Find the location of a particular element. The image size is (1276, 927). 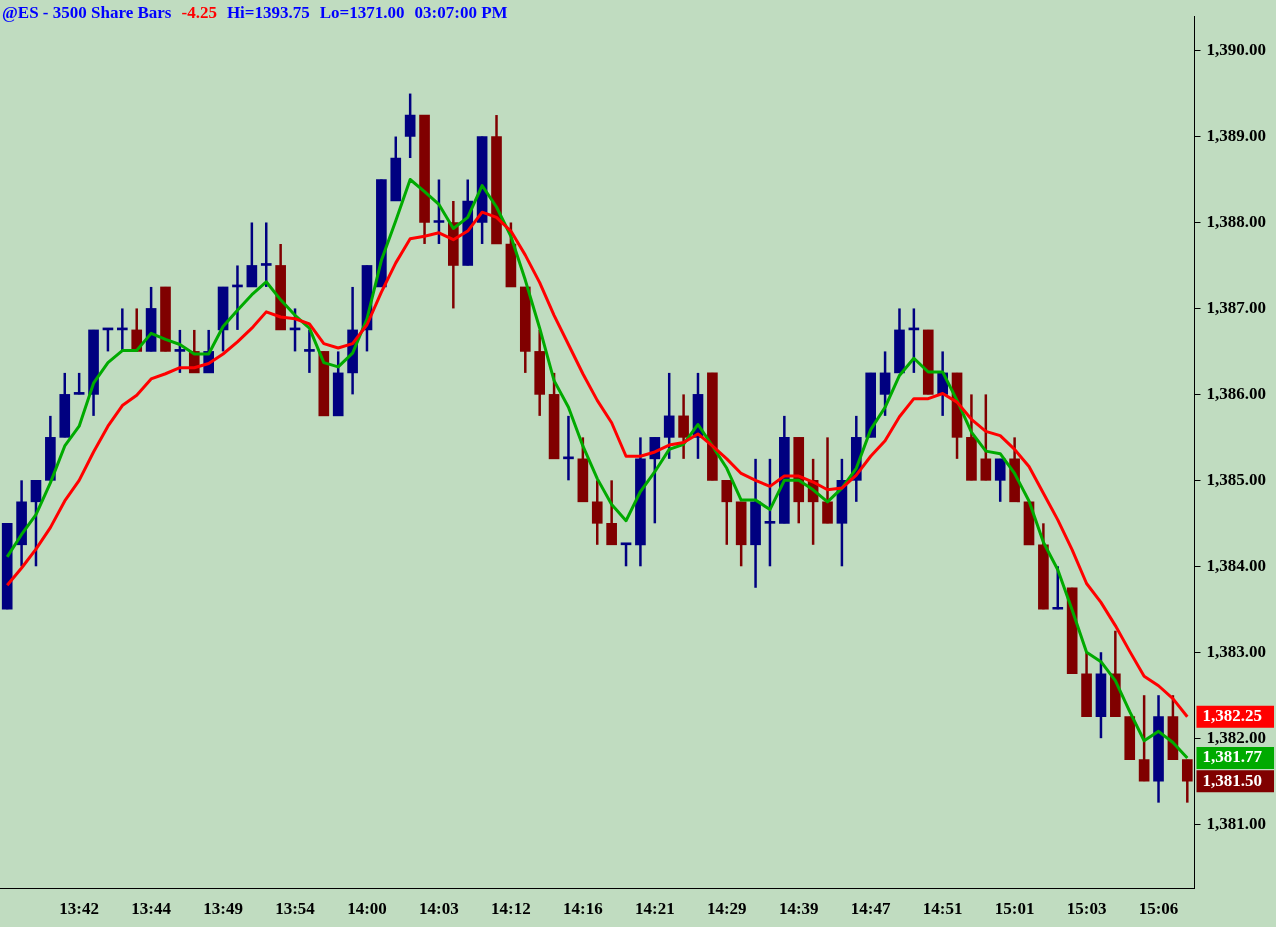

text: 1,381.50 is located at coordinates (1232, 780).